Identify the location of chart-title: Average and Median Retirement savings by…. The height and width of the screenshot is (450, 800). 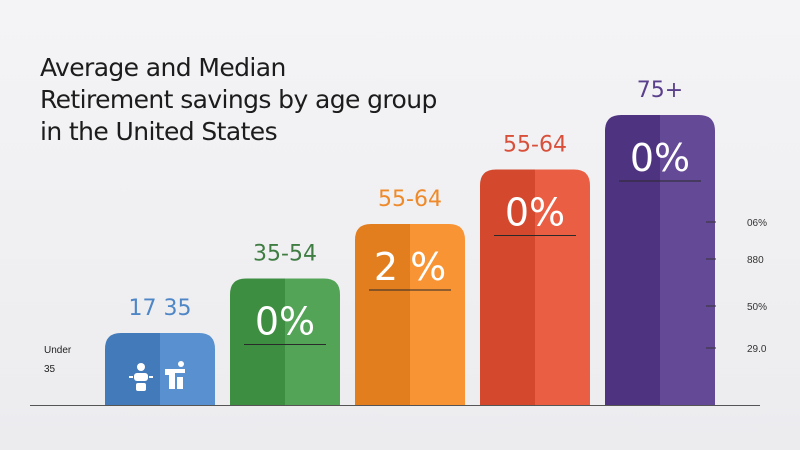
(270, 100).